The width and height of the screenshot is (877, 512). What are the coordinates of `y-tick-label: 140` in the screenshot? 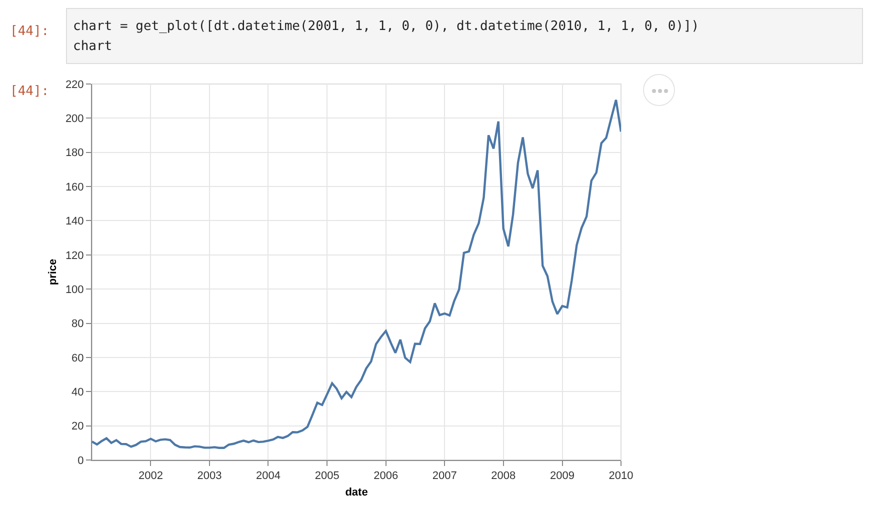 It's located at (74, 222).